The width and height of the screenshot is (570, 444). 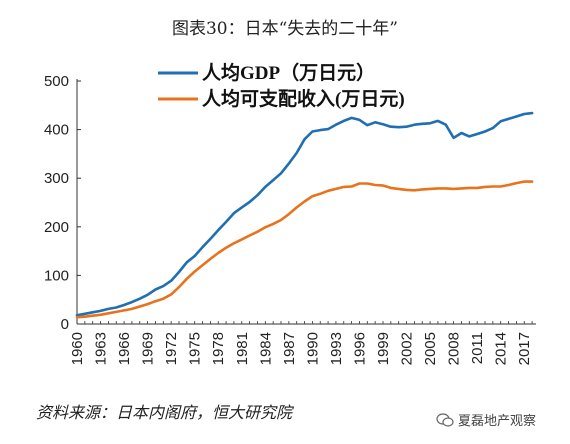 I want to click on x-tick-label: 2008, so click(x=454, y=348).